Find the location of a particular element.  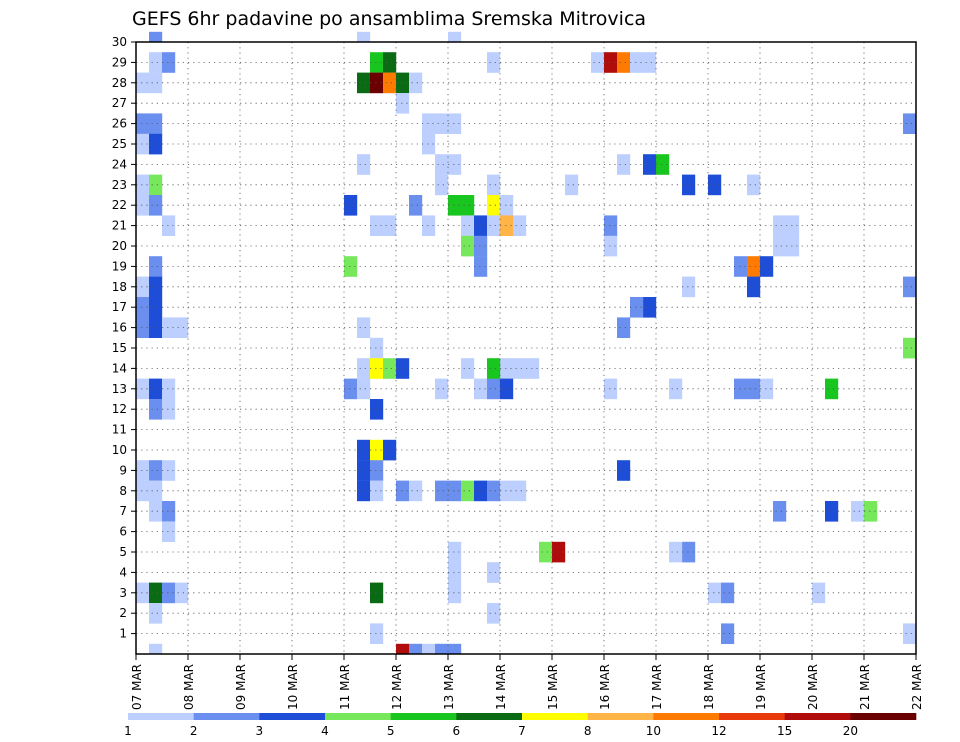

y-tick-label: 18 is located at coordinates (119, 287).